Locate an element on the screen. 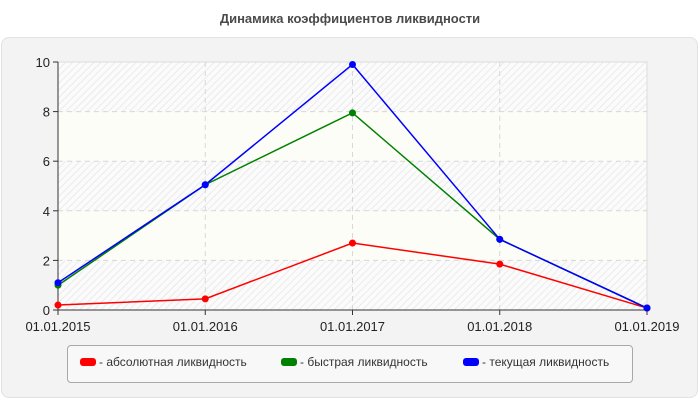 The width and height of the screenshot is (700, 400). legend-item-absolute: - абсолютная ликвидность is located at coordinates (163, 362).